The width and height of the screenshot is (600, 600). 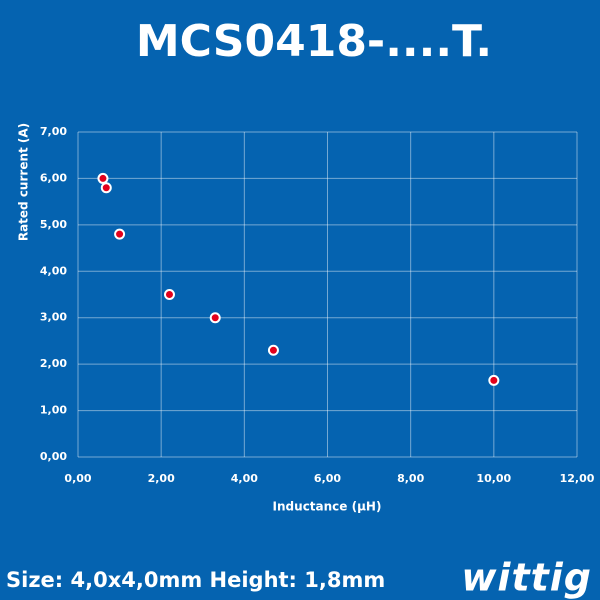 What do you see at coordinates (53, 270) in the screenshot?
I see `y-tick-label: 4,00` at bounding box center [53, 270].